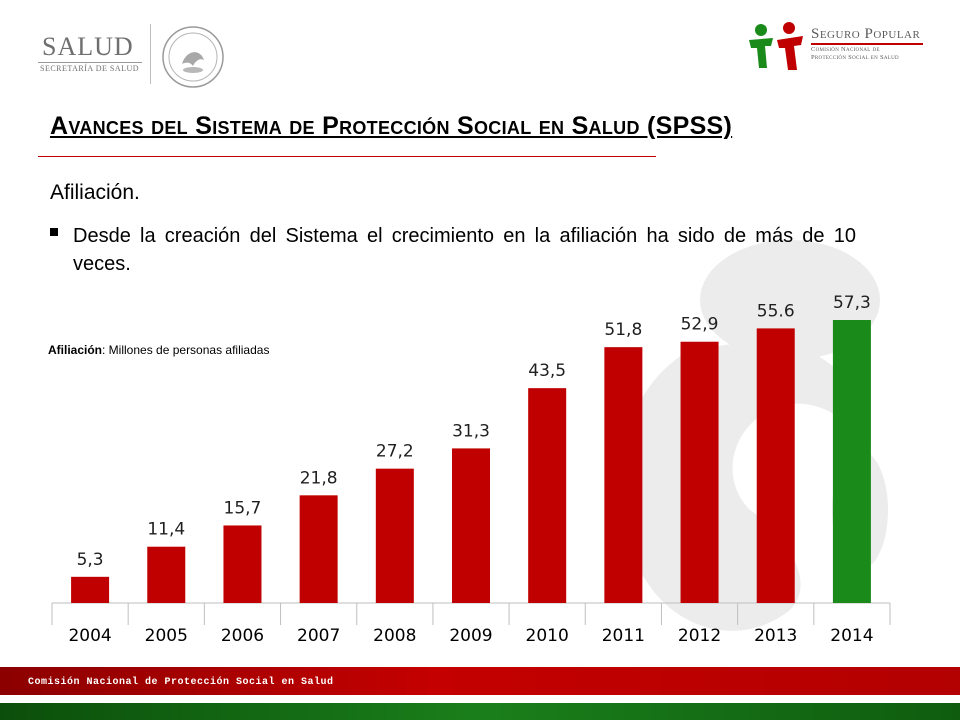 This screenshot has height=720, width=960. What do you see at coordinates (242, 564) in the screenshot?
I see `bar-2006` at bounding box center [242, 564].